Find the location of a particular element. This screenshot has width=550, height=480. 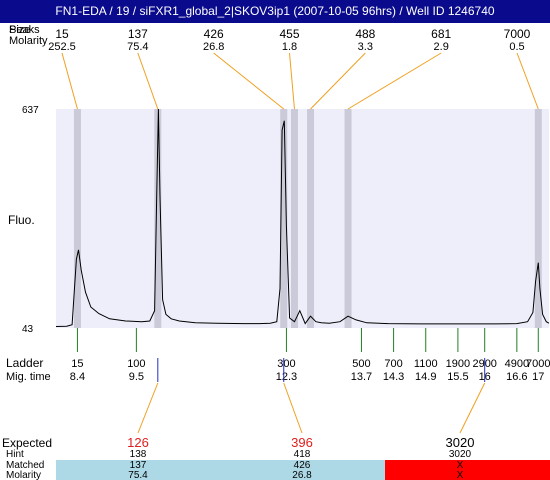

molarity-value: X is located at coordinates (460, 475).